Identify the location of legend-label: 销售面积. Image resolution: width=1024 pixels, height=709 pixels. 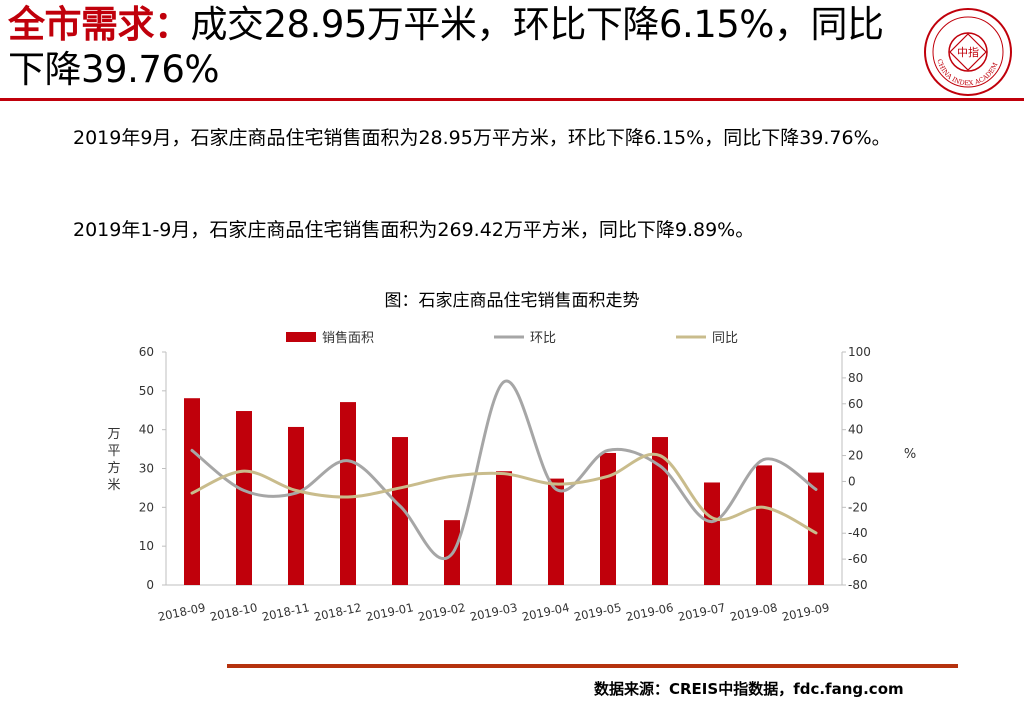
(348, 338).